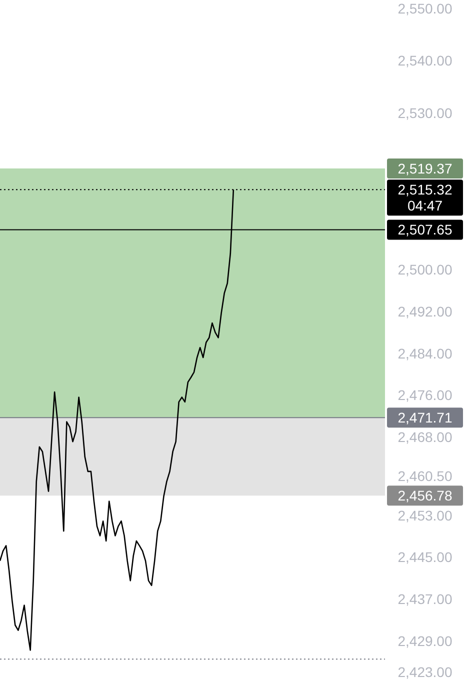 The width and height of the screenshot is (465, 680). Describe the element at coordinates (425, 436) in the screenshot. I see `y-tick-label: 2,468.00` at that location.